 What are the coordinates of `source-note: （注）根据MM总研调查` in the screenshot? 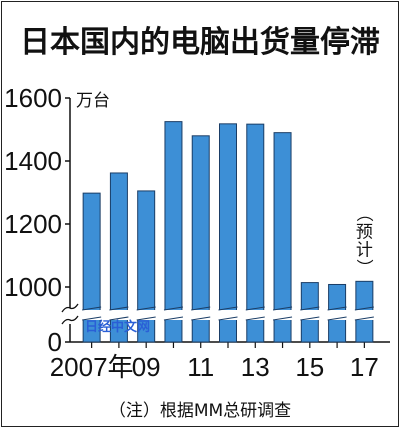 It's located at (200, 411).